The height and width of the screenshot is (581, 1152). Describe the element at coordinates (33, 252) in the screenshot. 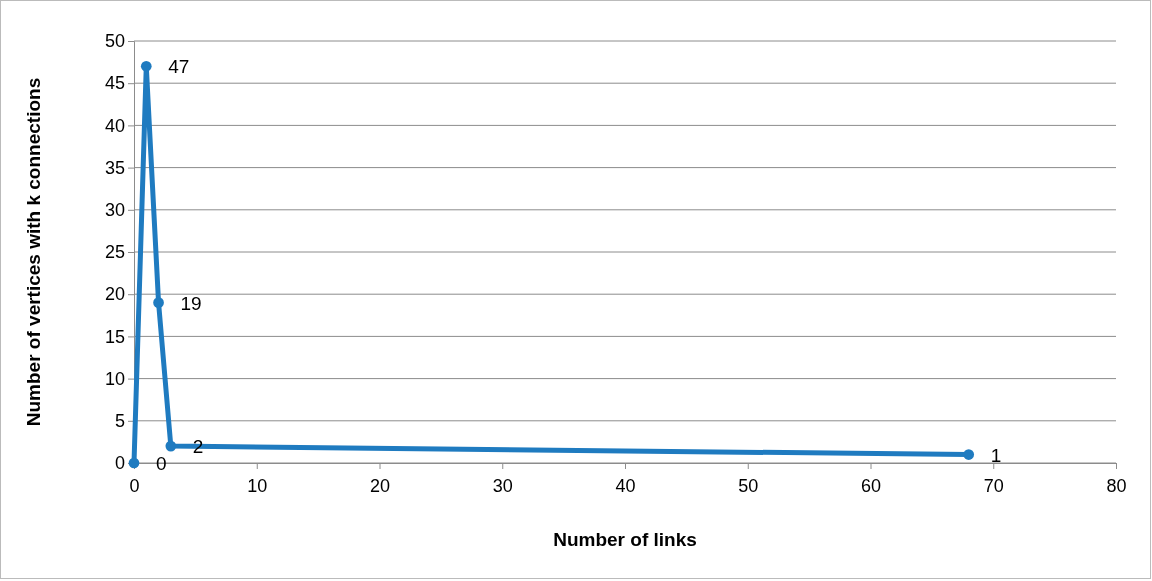

I see `y-axis-title: Number of vertices with k connections` at that location.